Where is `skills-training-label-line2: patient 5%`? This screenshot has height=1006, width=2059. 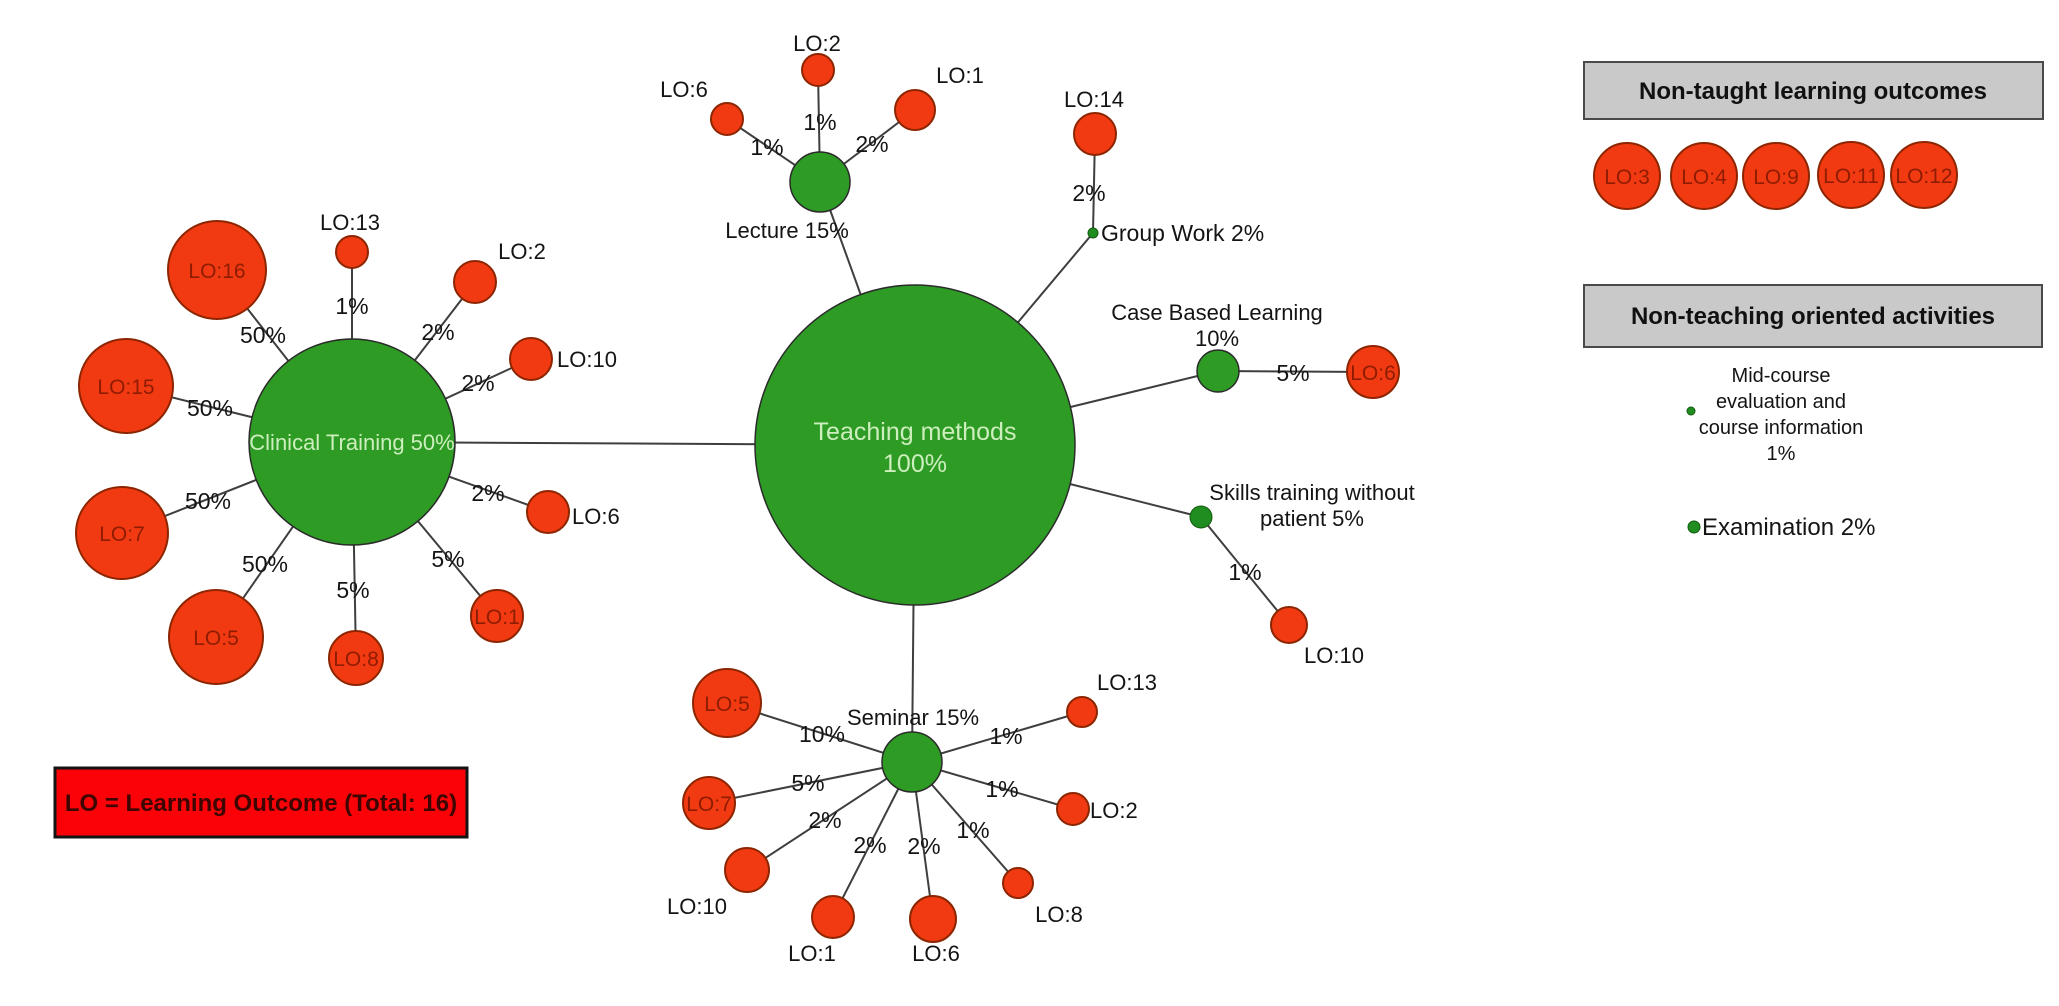
skills-training-label-line2: patient 5% is located at coordinates (1312, 518).